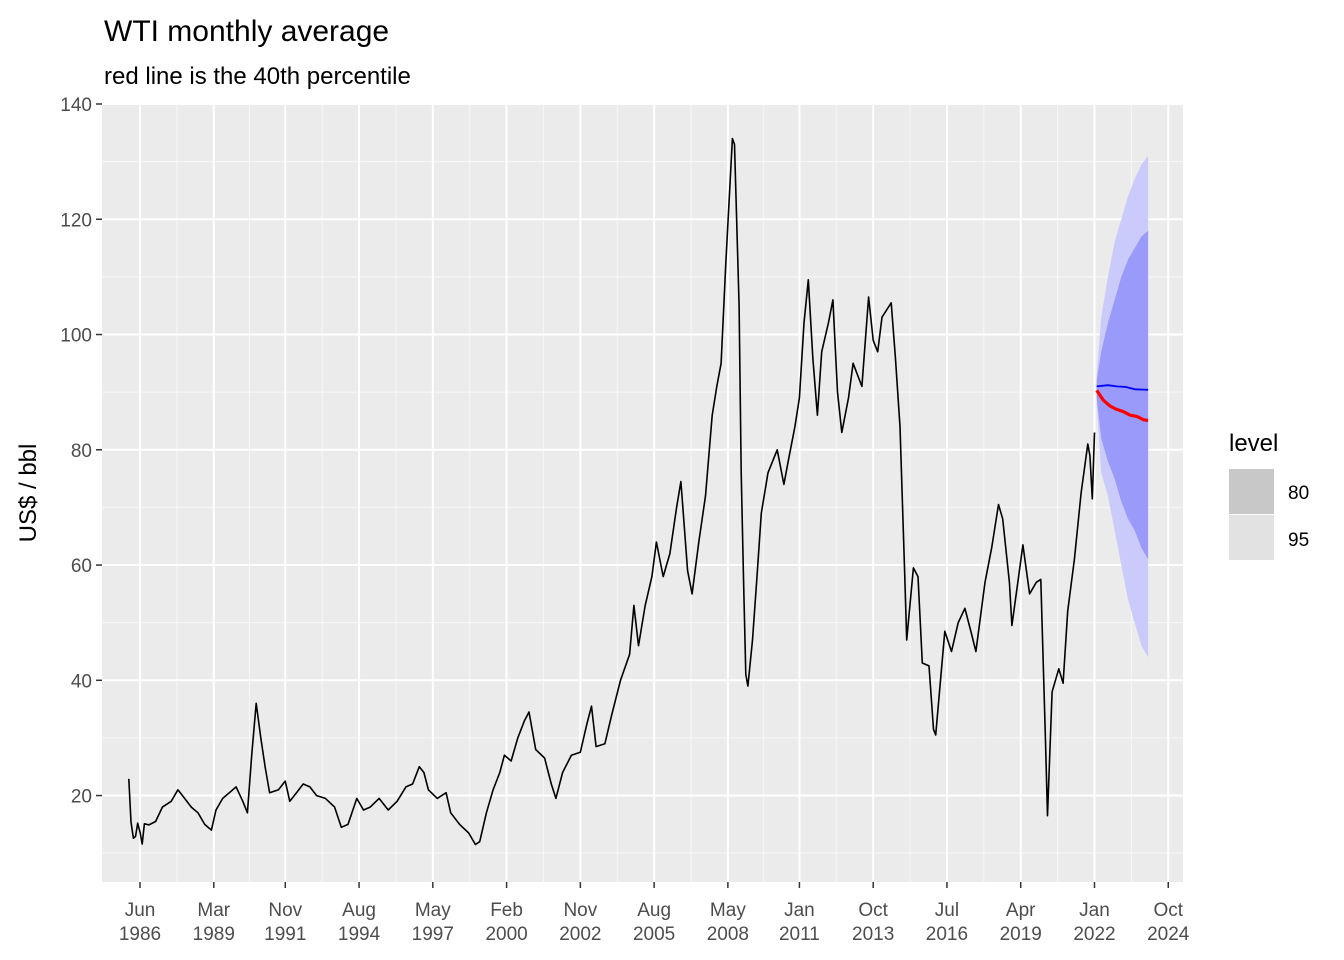  I want to click on y-axis: 20 40 60 80 100 120 140, so click(81, 451).